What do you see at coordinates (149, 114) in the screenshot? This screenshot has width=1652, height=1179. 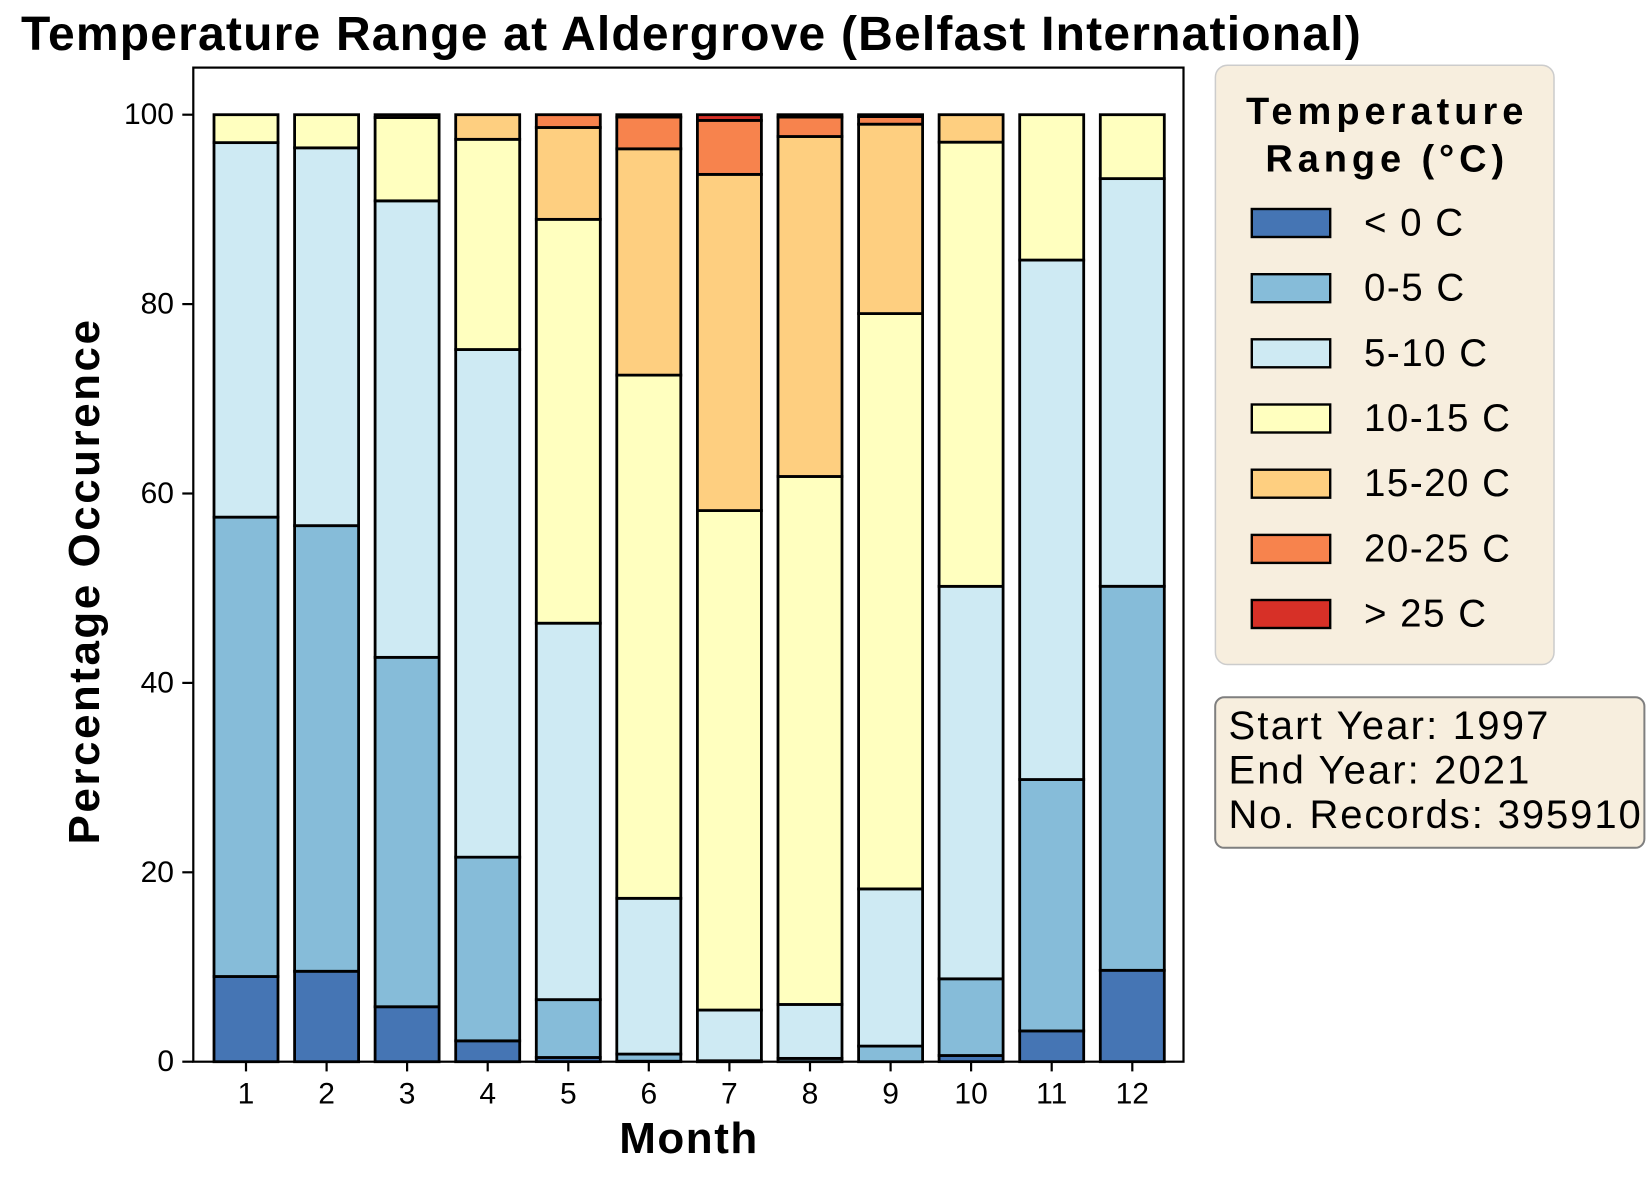 I see `svg-text: 100` at bounding box center [149, 114].